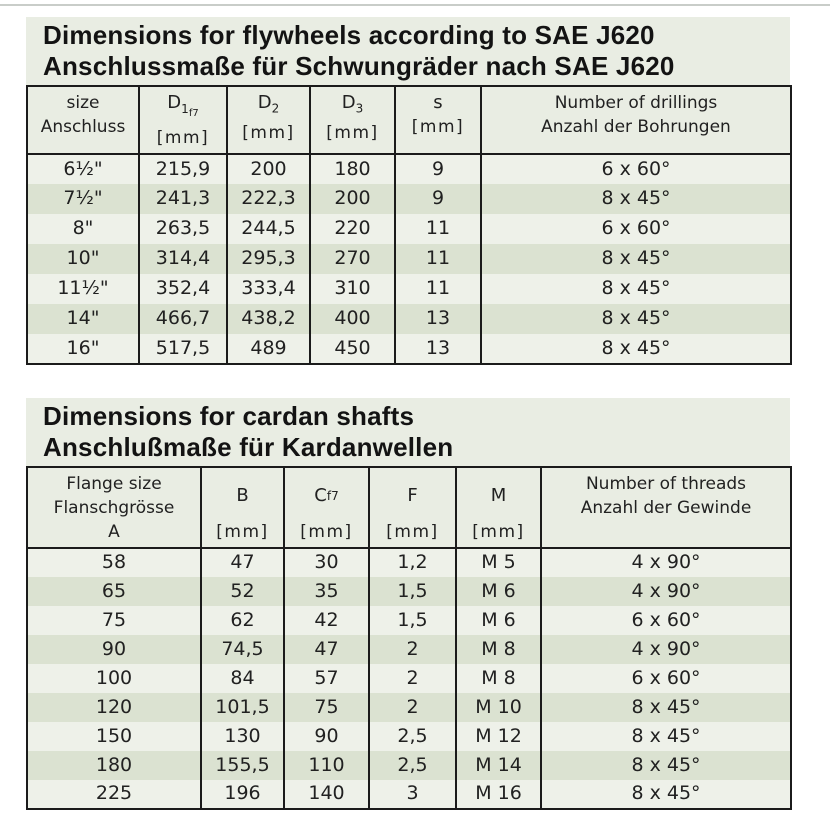 The image size is (830, 817). I want to click on col-header-d2: D2 [mm], so click(268, 120).